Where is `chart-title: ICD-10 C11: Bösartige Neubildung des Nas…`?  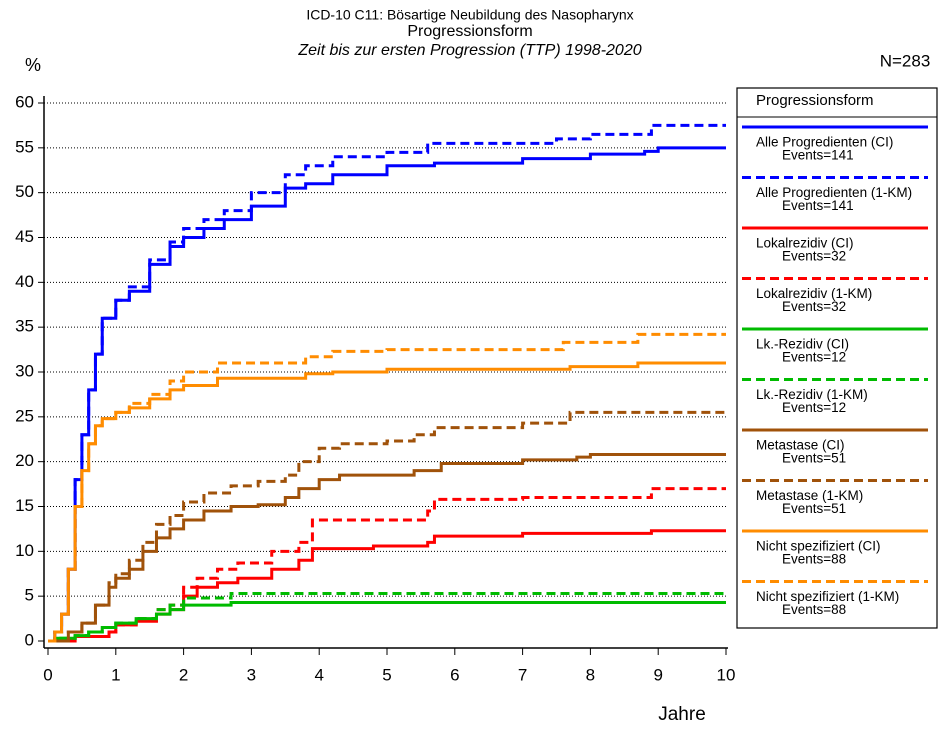
chart-title: ICD-10 C11: Bösartige Neubildung des Nas… is located at coordinates (469, 15).